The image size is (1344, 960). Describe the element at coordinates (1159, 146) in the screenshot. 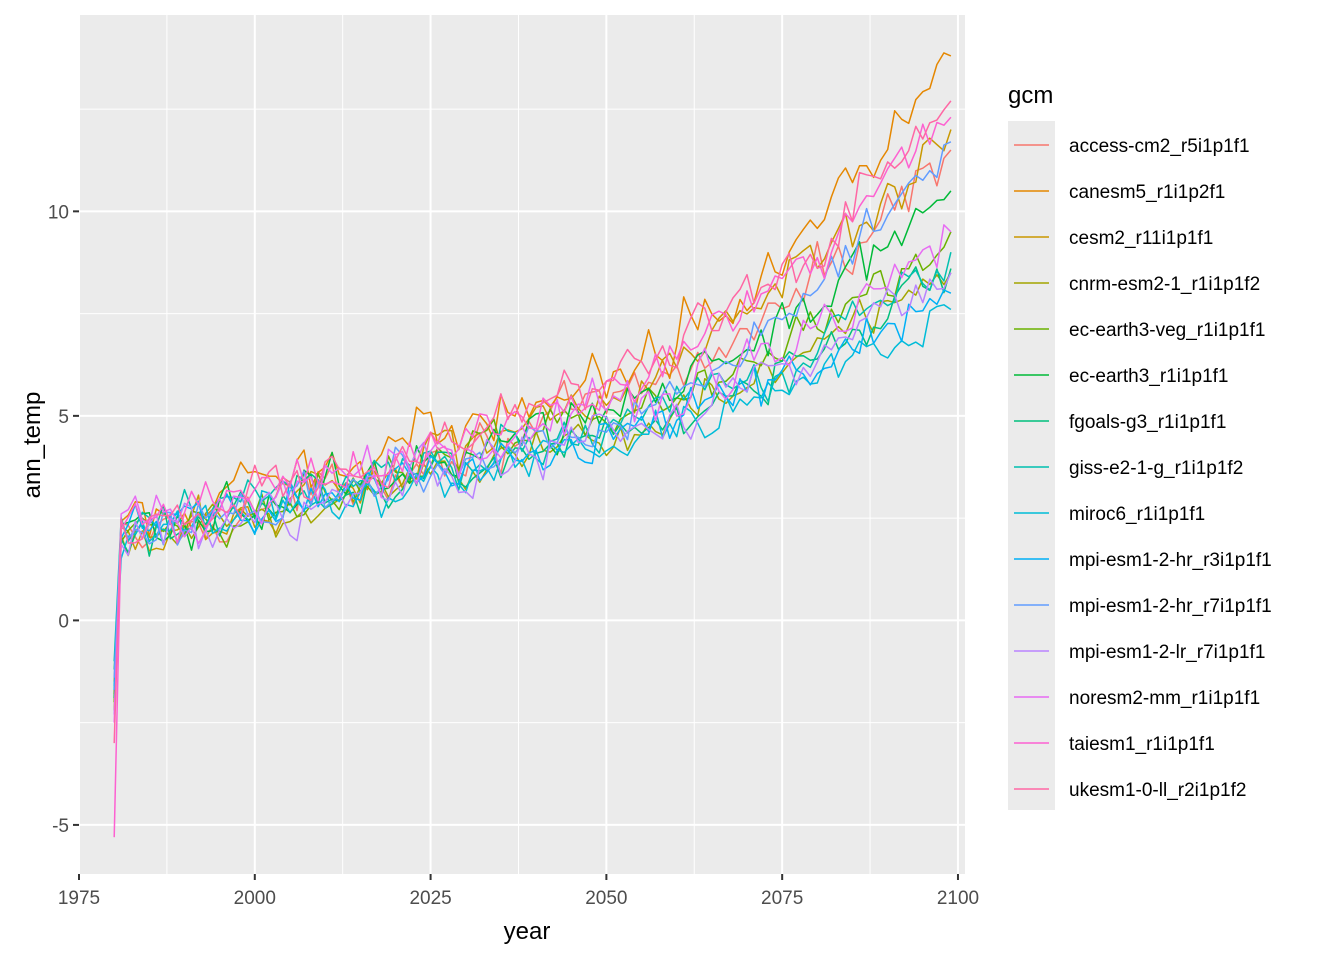

I see `legend-label-access-cm2_r5i1p1f1: access-cm2_r5i1p1f1` at that location.